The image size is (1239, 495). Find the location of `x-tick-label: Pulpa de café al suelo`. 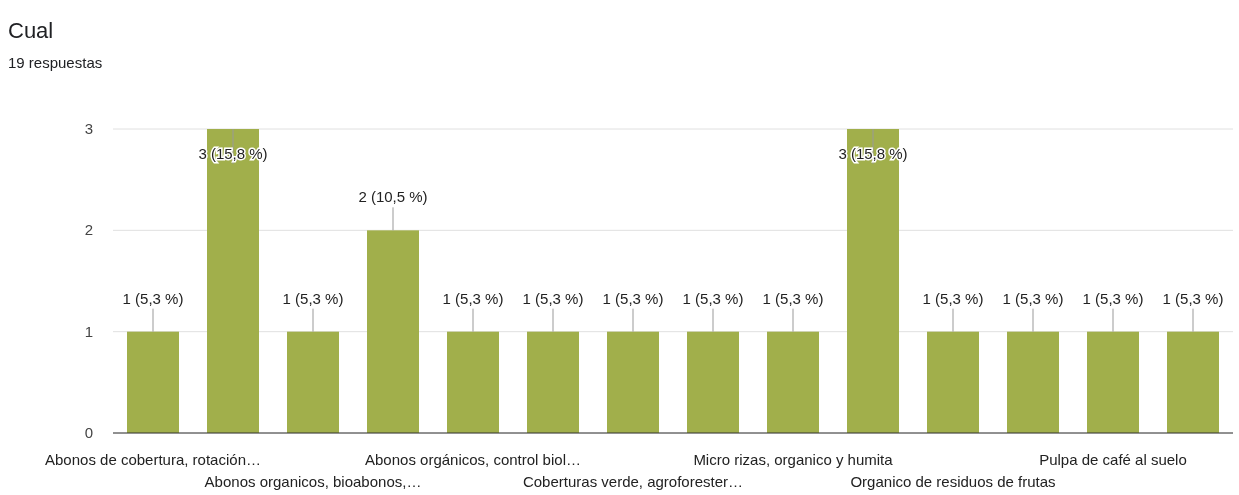

x-tick-label: Pulpa de café al suelo is located at coordinates (1113, 459).